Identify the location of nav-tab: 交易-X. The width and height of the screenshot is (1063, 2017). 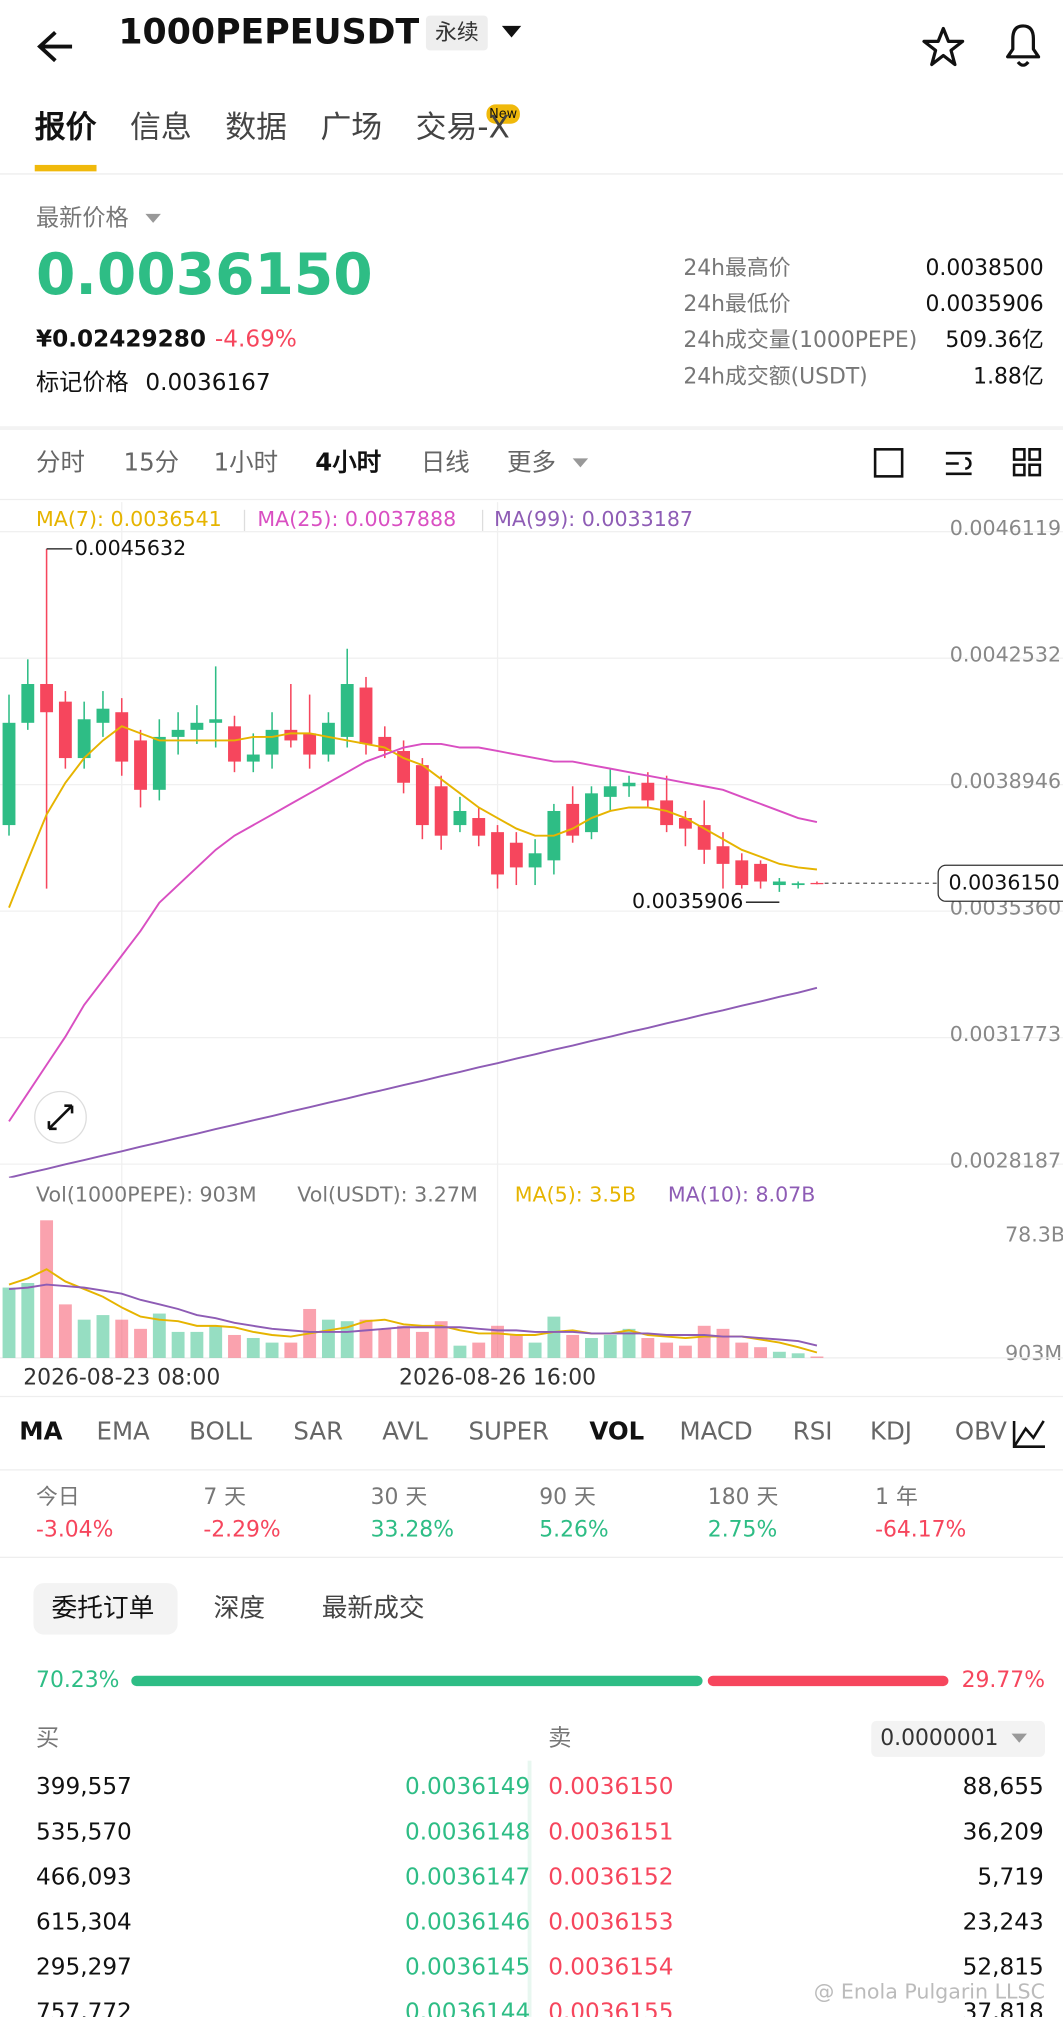
(463, 127).